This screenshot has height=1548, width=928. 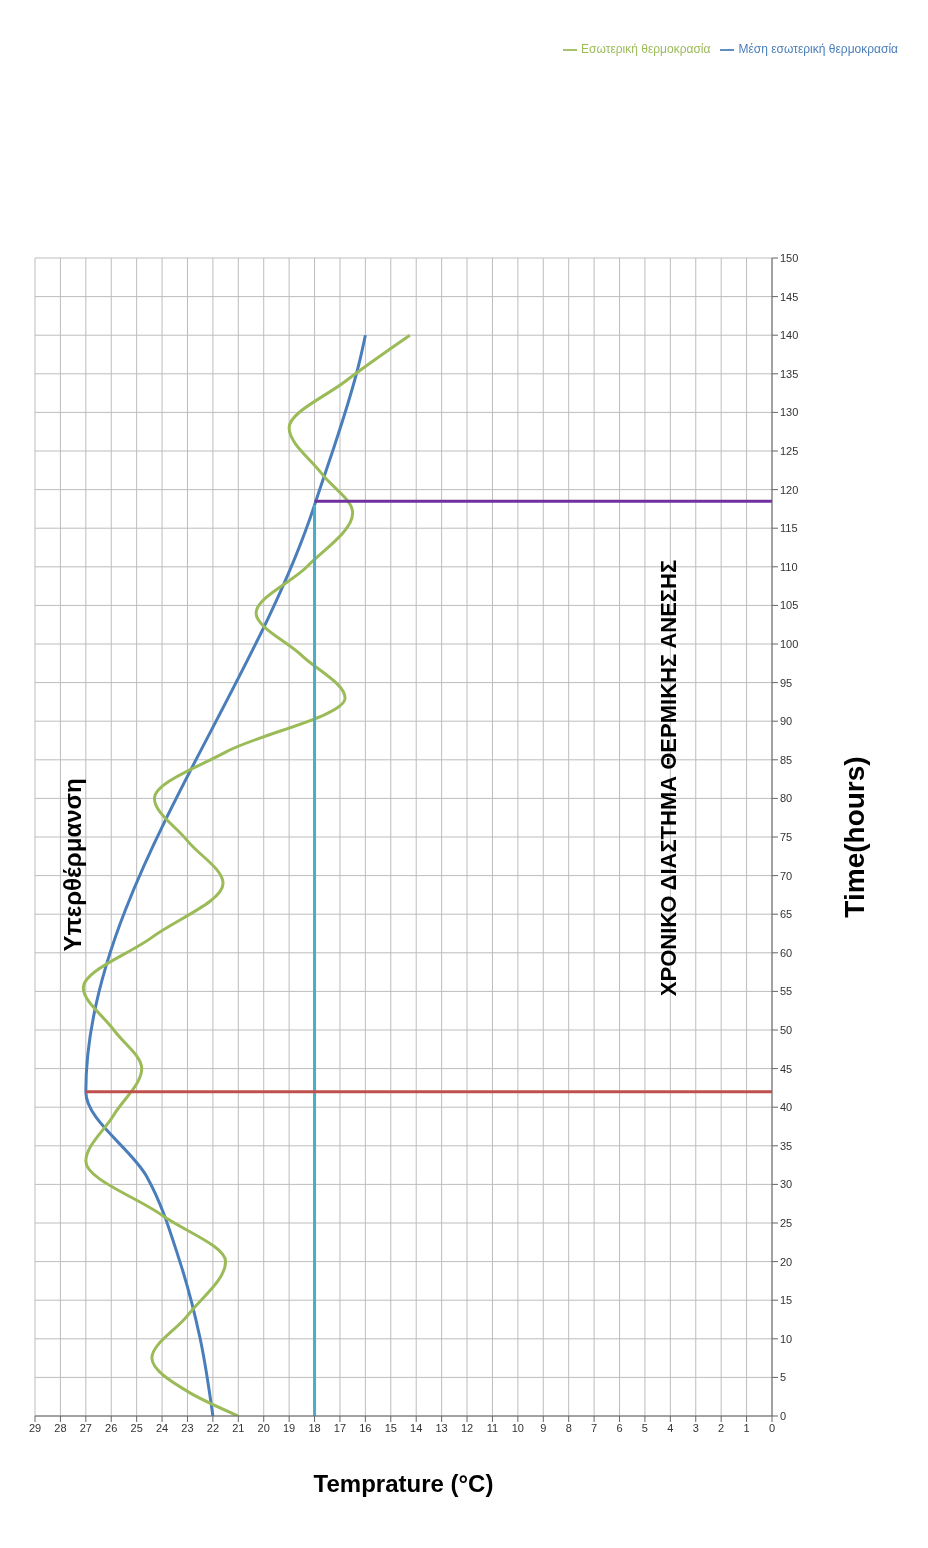 What do you see at coordinates (786, 1145) in the screenshot?
I see `y-tick-label: 35` at bounding box center [786, 1145].